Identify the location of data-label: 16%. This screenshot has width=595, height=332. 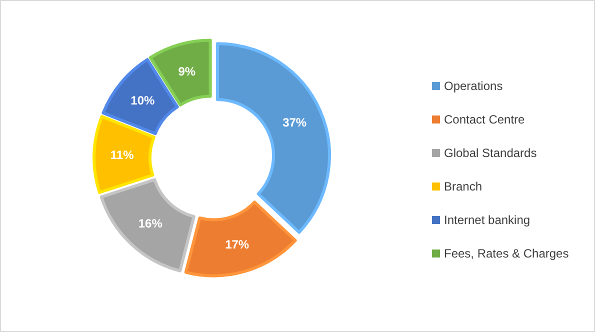
(150, 223).